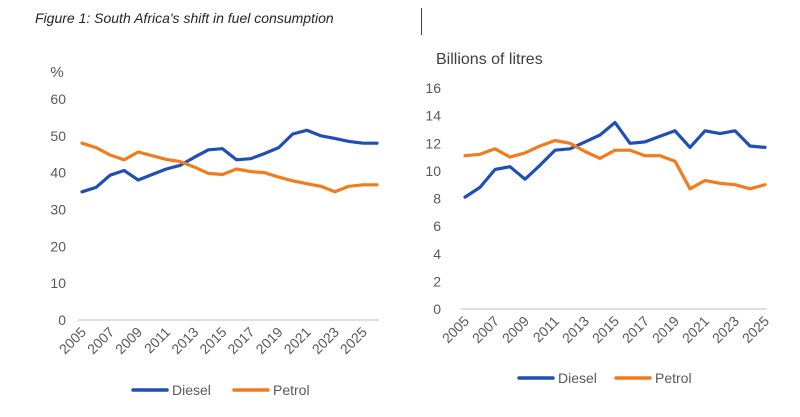 The width and height of the screenshot is (800, 417). Describe the element at coordinates (100, 340) in the screenshot. I see `chart1-x-tick-label: 2007` at that location.